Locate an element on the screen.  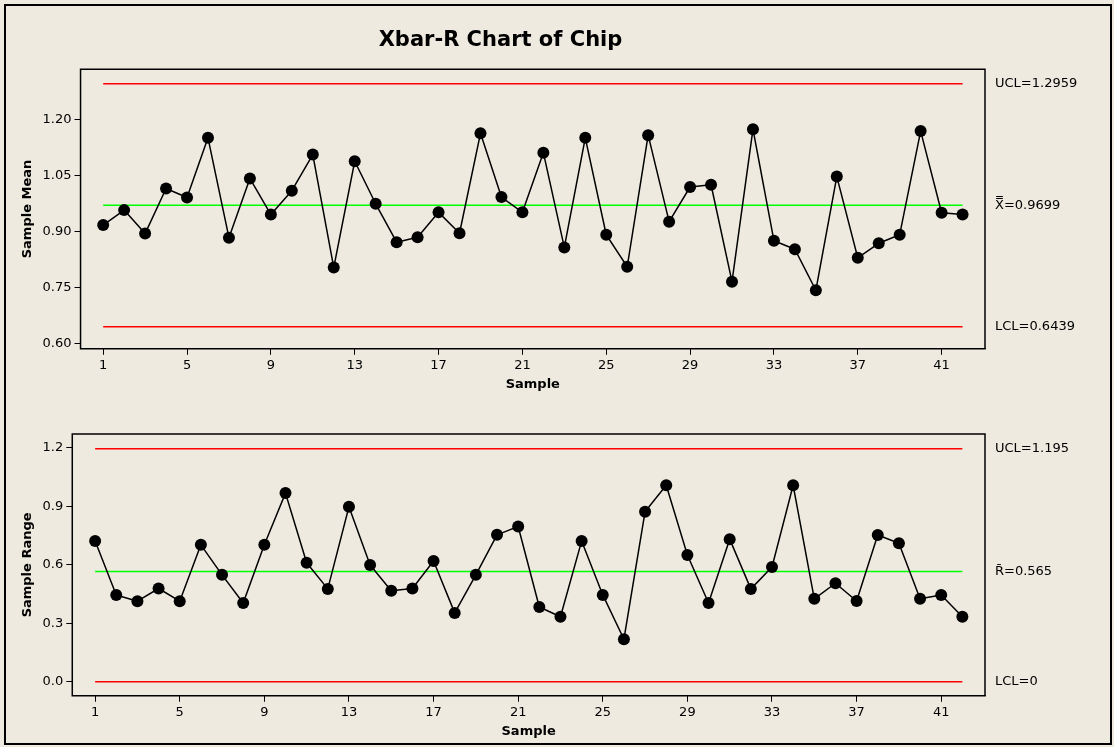
ref-line-label: UCL=1.2959 is located at coordinates (1036, 83).